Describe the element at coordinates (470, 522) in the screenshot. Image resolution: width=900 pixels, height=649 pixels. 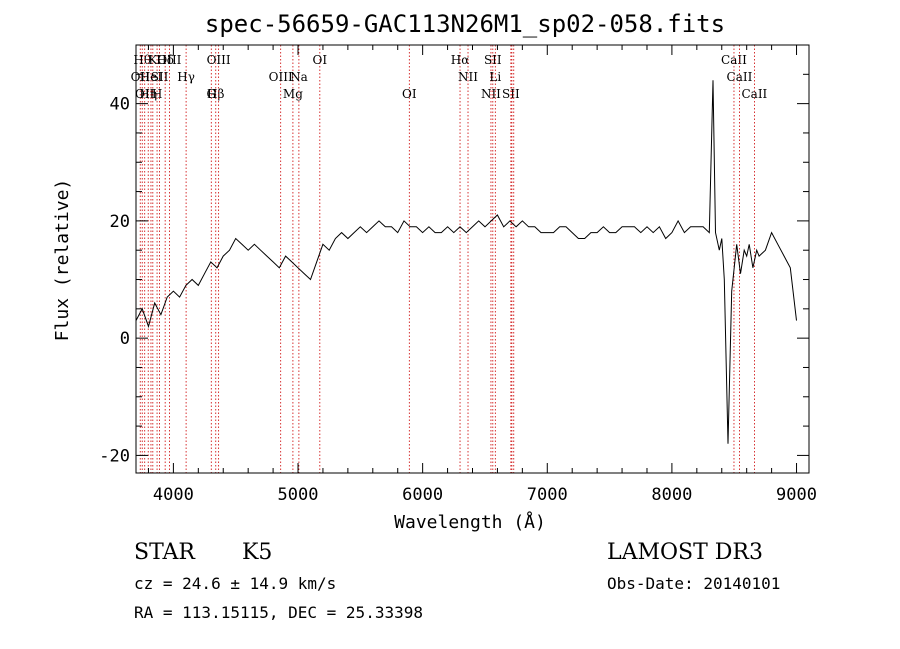
I see `x-axis-label: Wavelength (Å)` at that location.